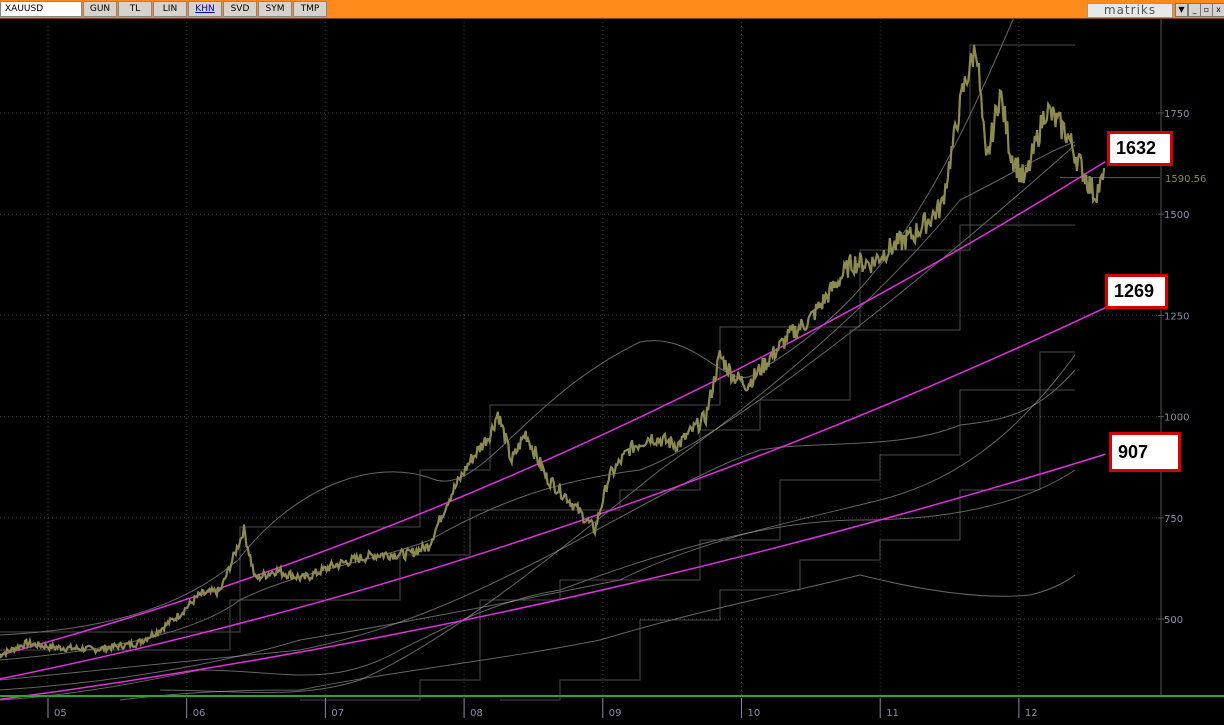  Describe the element at coordinates (1176, 215) in the screenshot. I see `y-tick-label: 1500` at that location.